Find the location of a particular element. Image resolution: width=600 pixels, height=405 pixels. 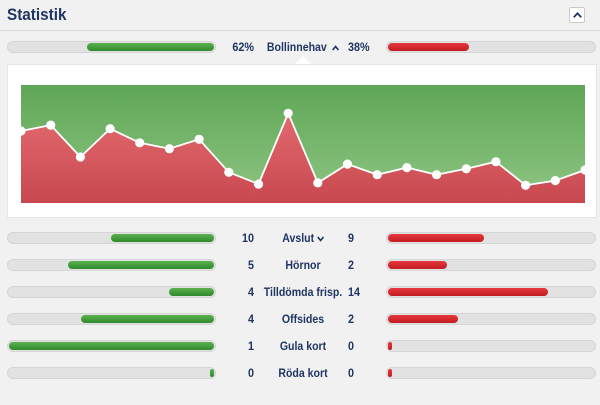

stat-away-value: 14 is located at coordinates (354, 292).